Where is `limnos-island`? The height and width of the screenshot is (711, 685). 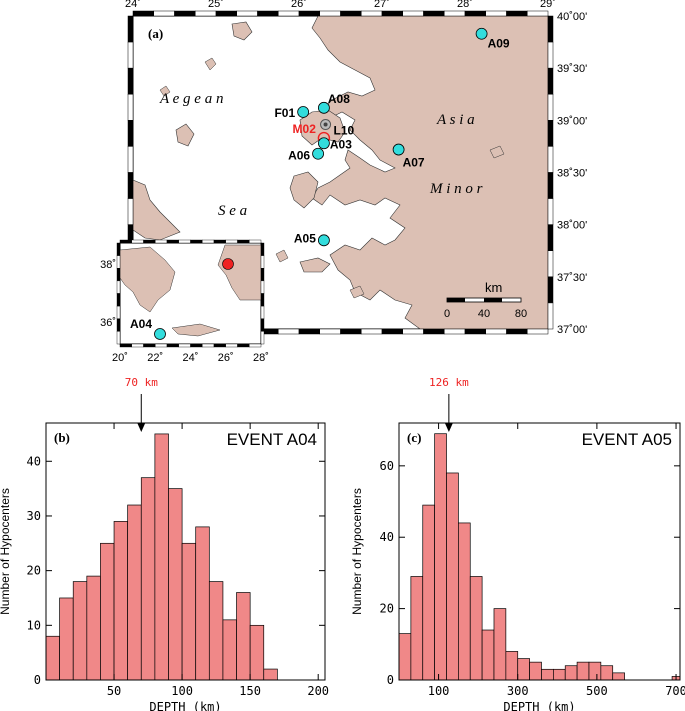
limnos-island is located at coordinates (242, 31).